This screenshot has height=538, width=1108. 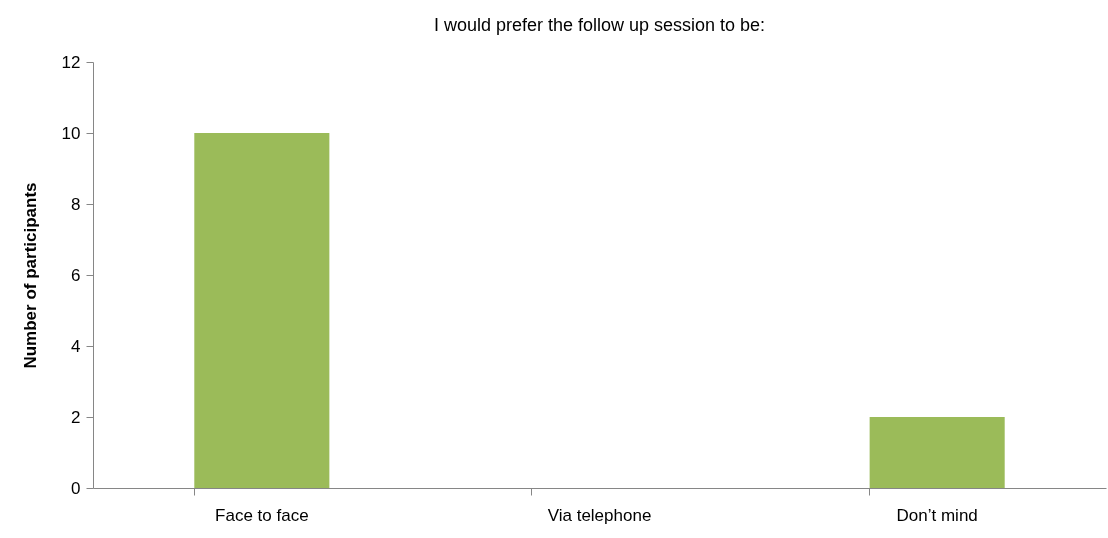 What do you see at coordinates (76, 488) in the screenshot?
I see `y-tick-label: 0` at bounding box center [76, 488].